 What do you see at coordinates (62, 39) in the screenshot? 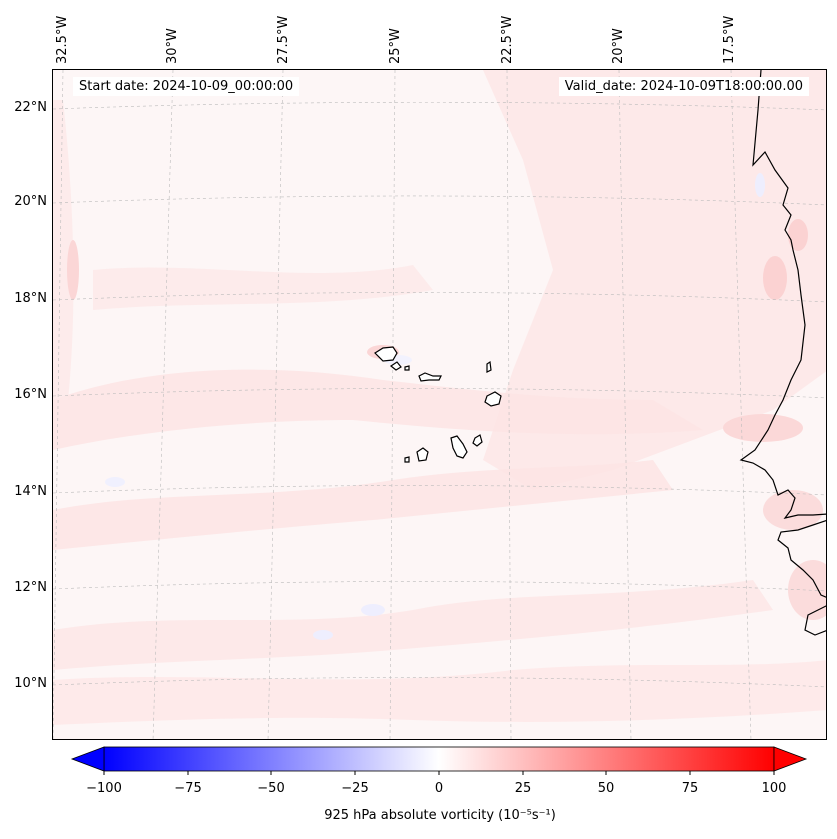
I see `longitude-label: 32.5°W` at bounding box center [62, 39].